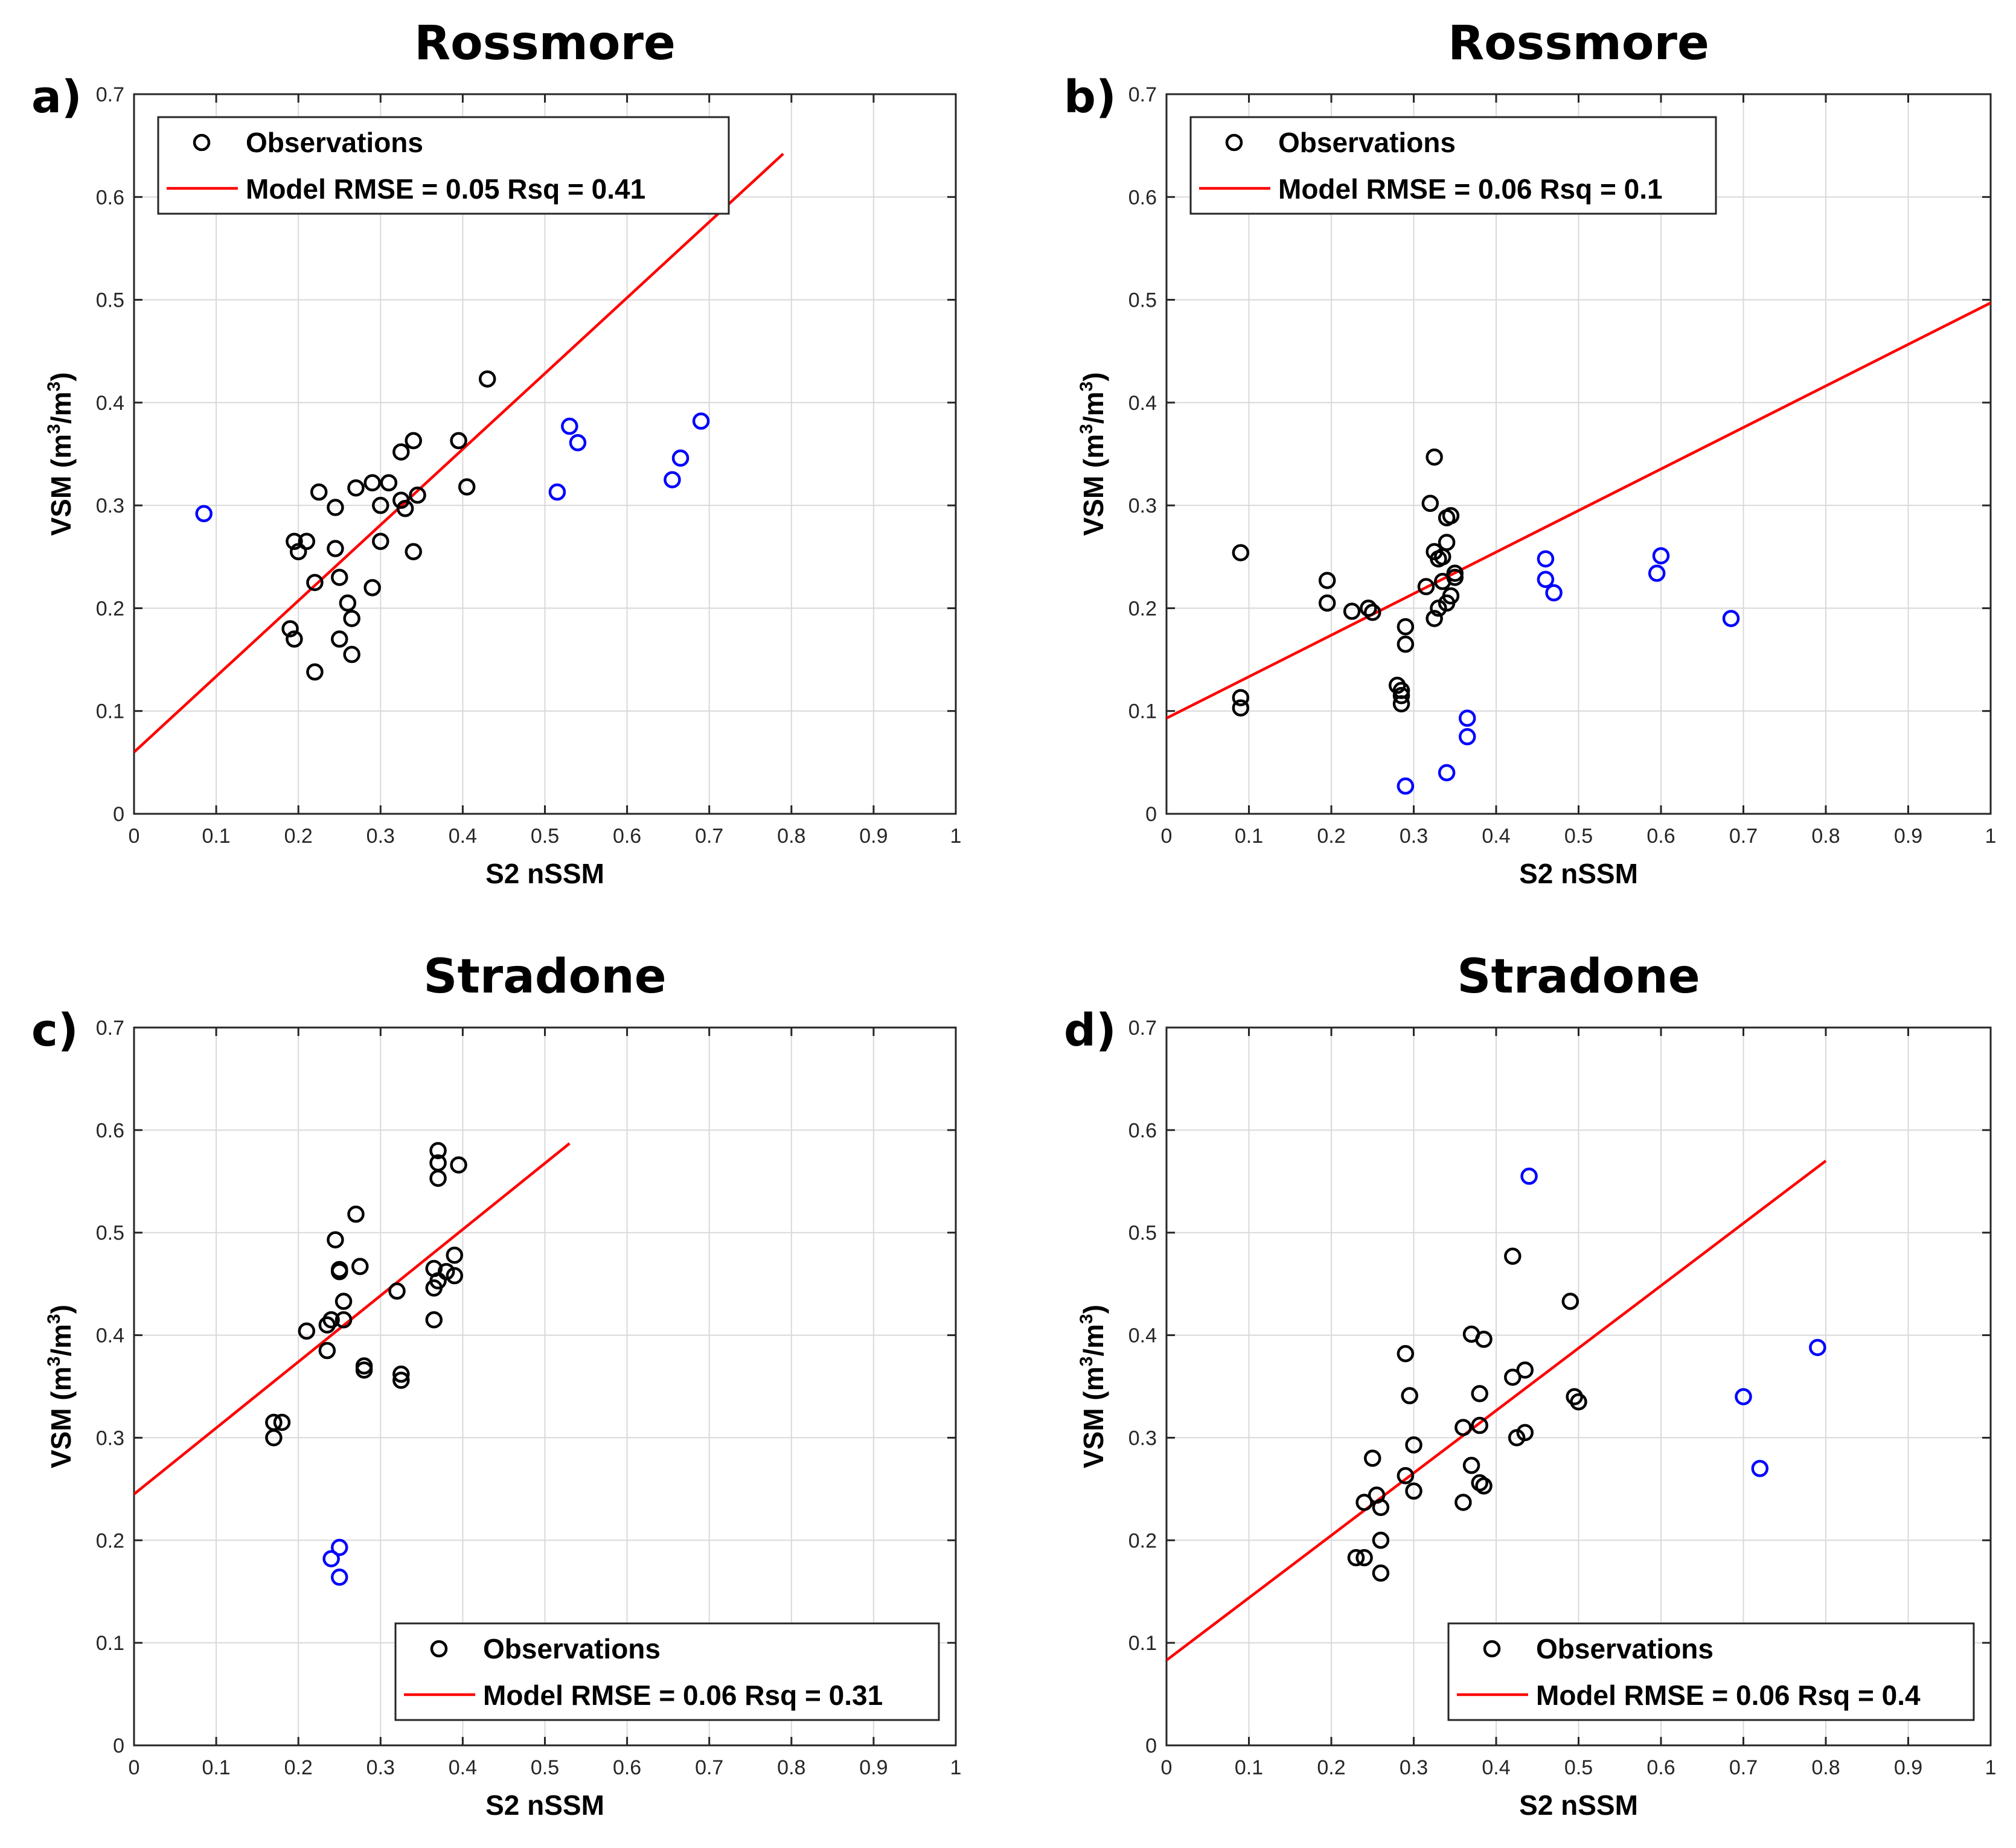 This screenshot has height=1848, width=2016. I want to click on y-axis-label-part: VSM (m, so click(61, 1417).